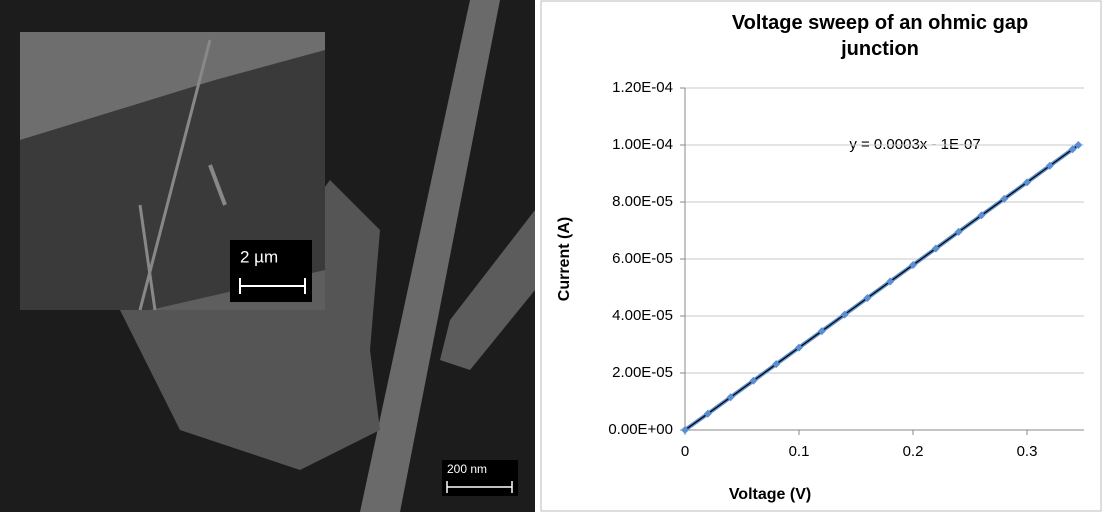 The height and width of the screenshot is (512, 1103). I want to click on scale-label: 200 nm, so click(467, 469).